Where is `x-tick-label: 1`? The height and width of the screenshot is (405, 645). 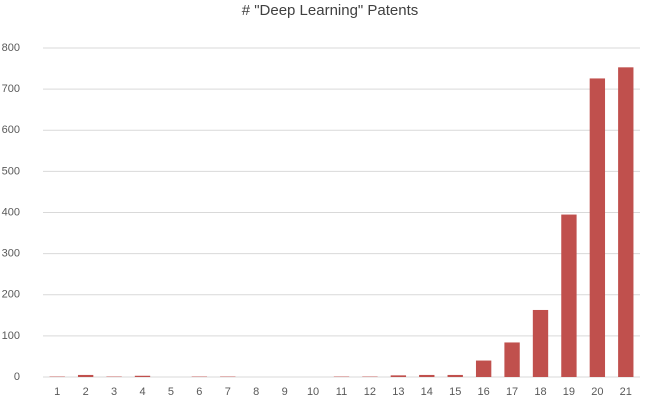
x-tick-label: 1 is located at coordinates (57, 392).